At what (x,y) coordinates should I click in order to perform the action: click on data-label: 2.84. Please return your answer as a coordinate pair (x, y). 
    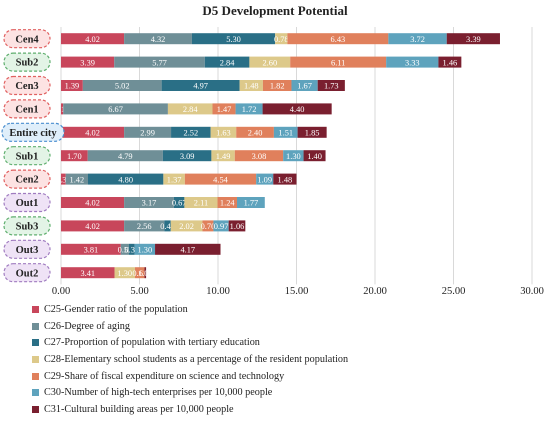
    Looking at the image, I should click on (190, 109).